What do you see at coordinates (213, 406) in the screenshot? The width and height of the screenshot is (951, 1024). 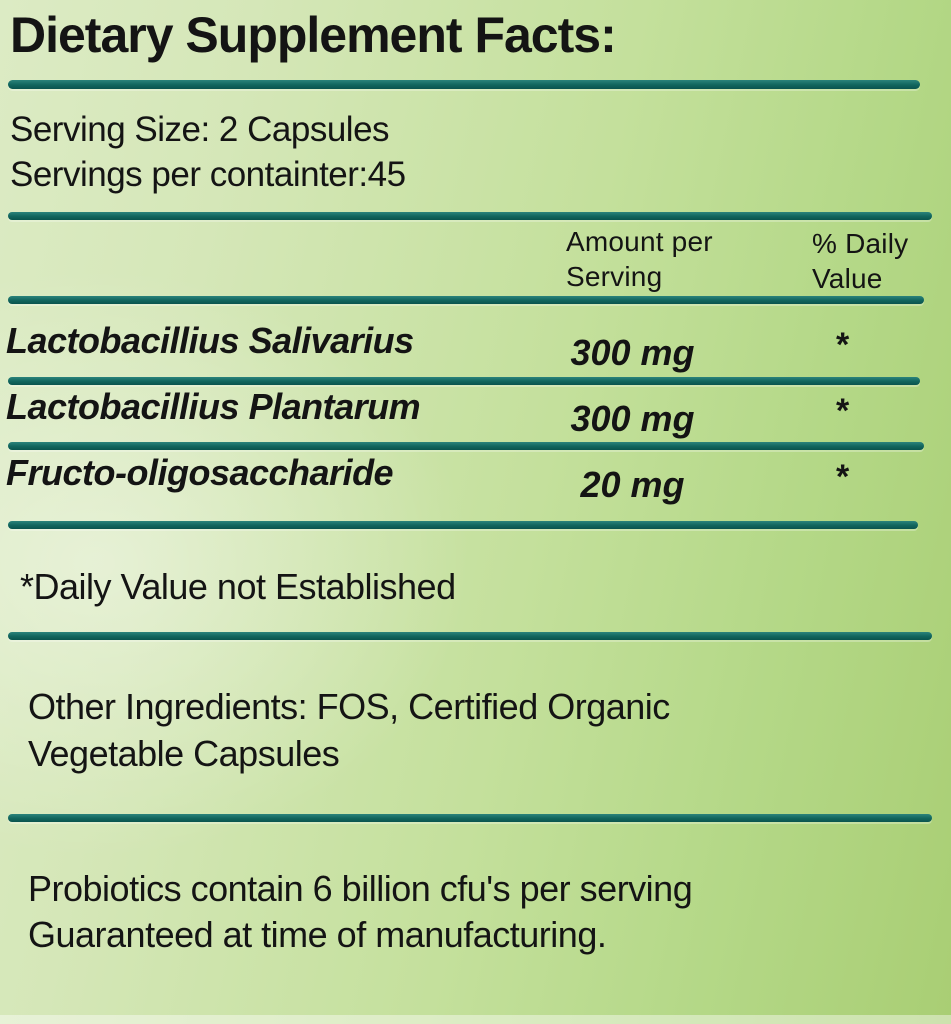 I see `ingredient-name: Lactobacillius Plantarum` at bounding box center [213, 406].